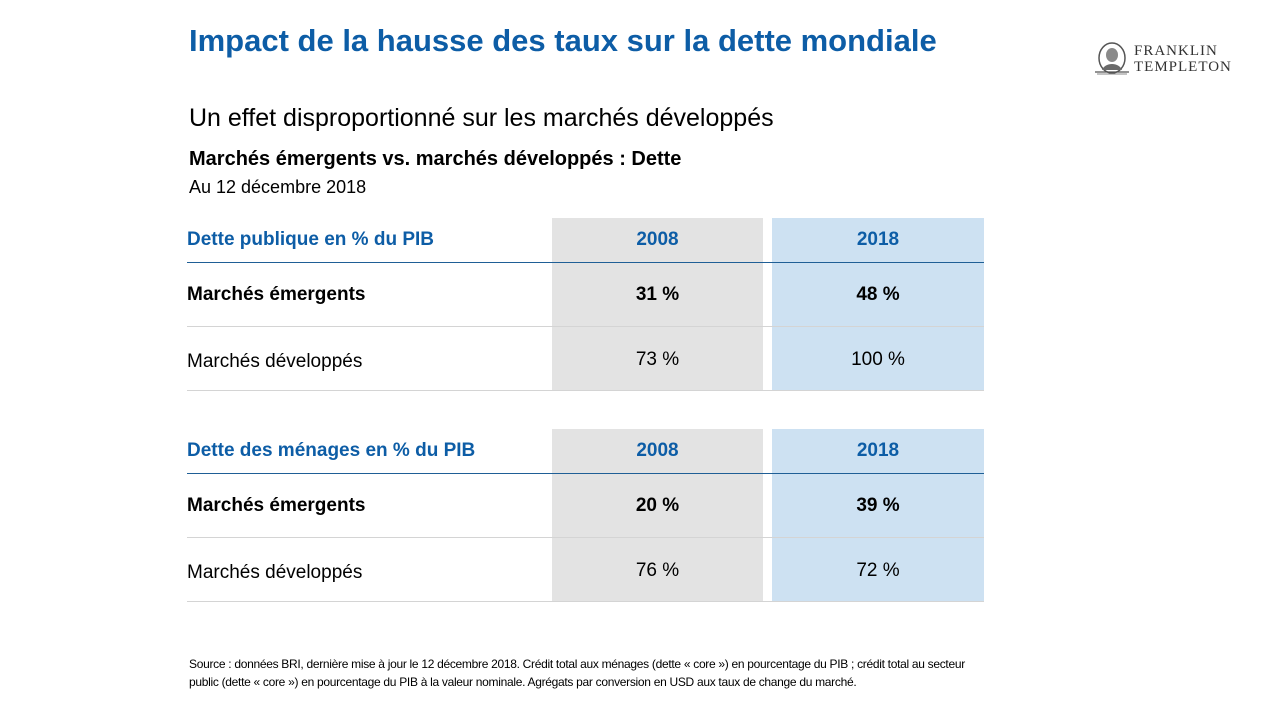 The image size is (1280, 720). What do you see at coordinates (657, 570) in the screenshot?
I see `value-2008: 76 %` at bounding box center [657, 570].